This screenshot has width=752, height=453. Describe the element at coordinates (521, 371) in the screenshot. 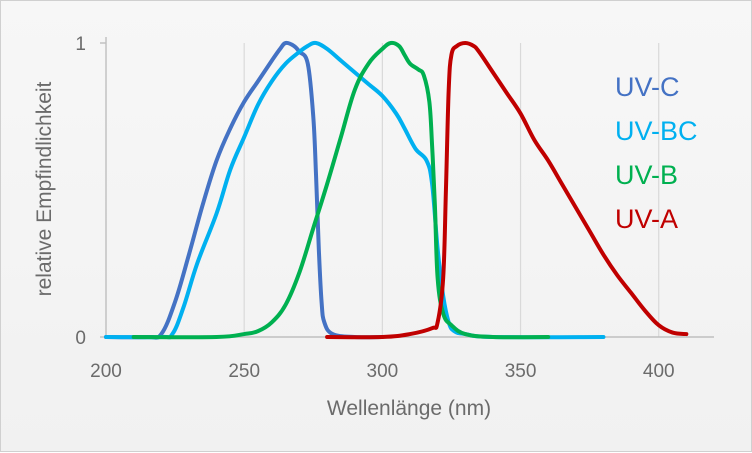

I see `x-tick-label: 350` at that location.